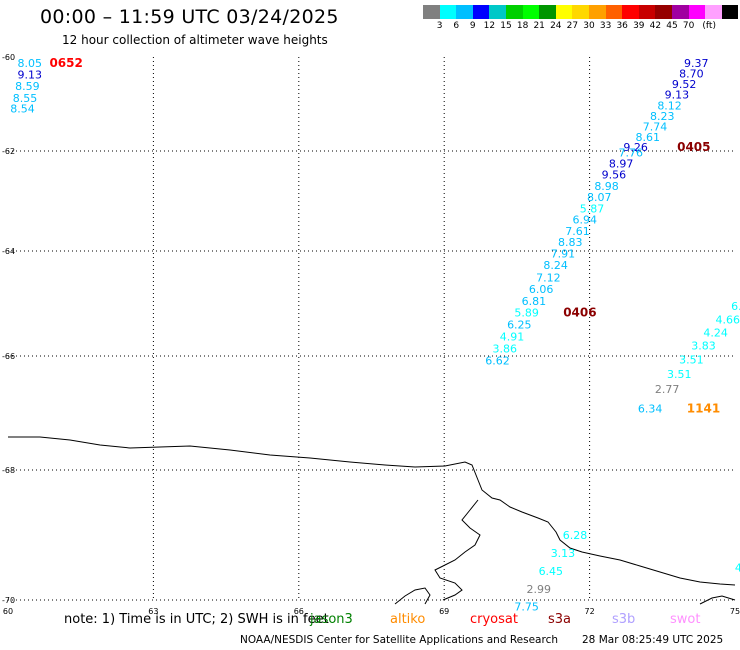  I want to click on wave-height-value: 6.94, so click(585, 220).